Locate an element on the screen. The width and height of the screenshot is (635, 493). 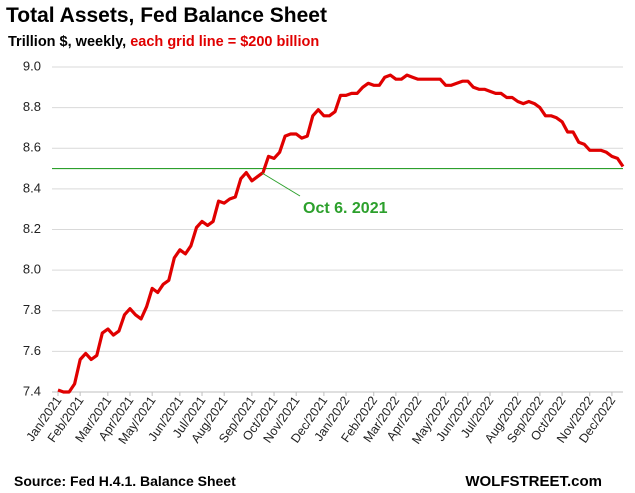
y-tick-label: 8.4 is located at coordinates (32, 187).